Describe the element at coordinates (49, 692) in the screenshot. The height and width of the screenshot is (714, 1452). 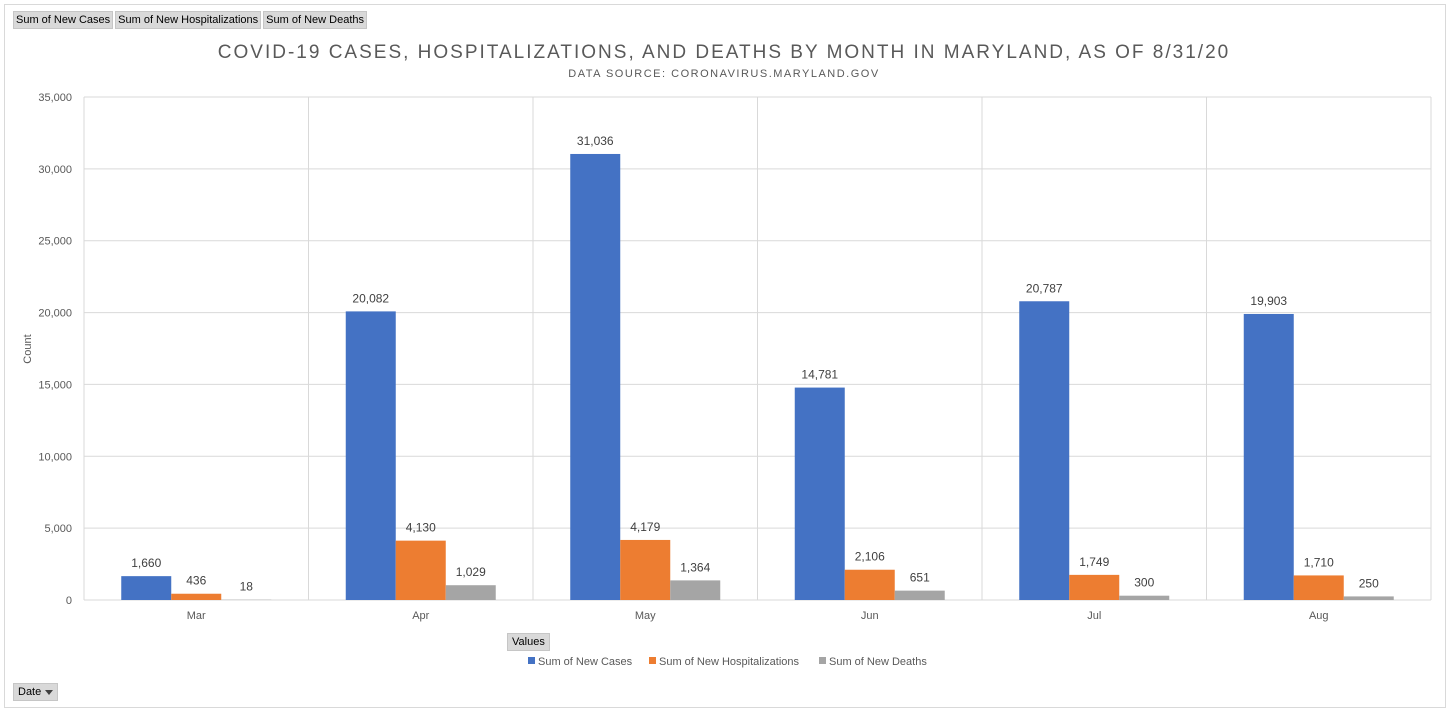
I see `dropdown-arrow-icon` at that location.